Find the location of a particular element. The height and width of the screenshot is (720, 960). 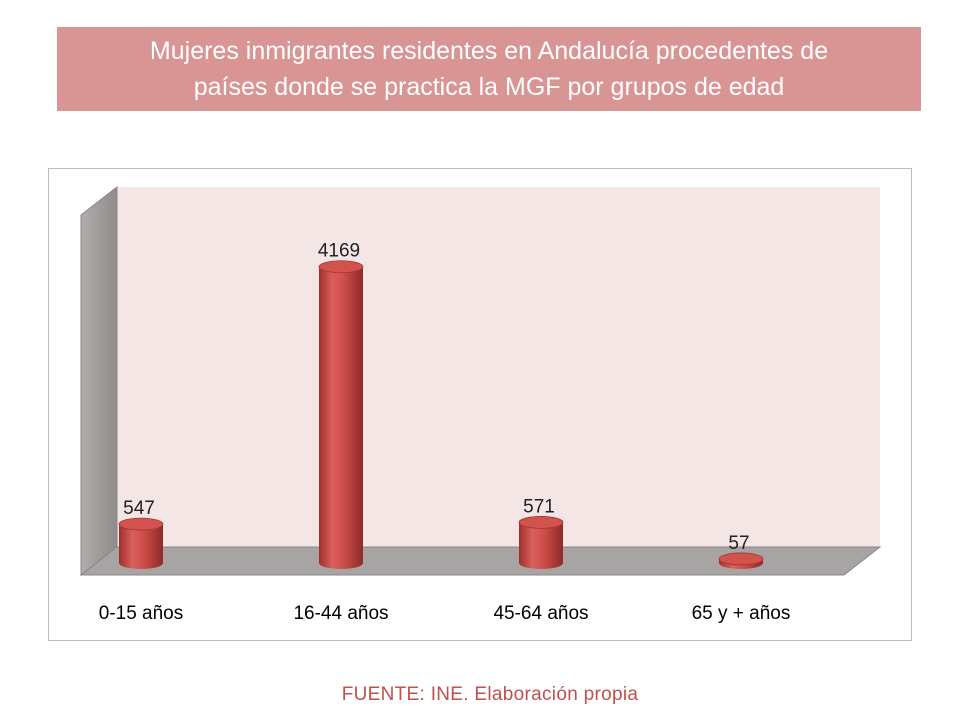

x-tick-label: 16-44 años is located at coordinates (340, 613).